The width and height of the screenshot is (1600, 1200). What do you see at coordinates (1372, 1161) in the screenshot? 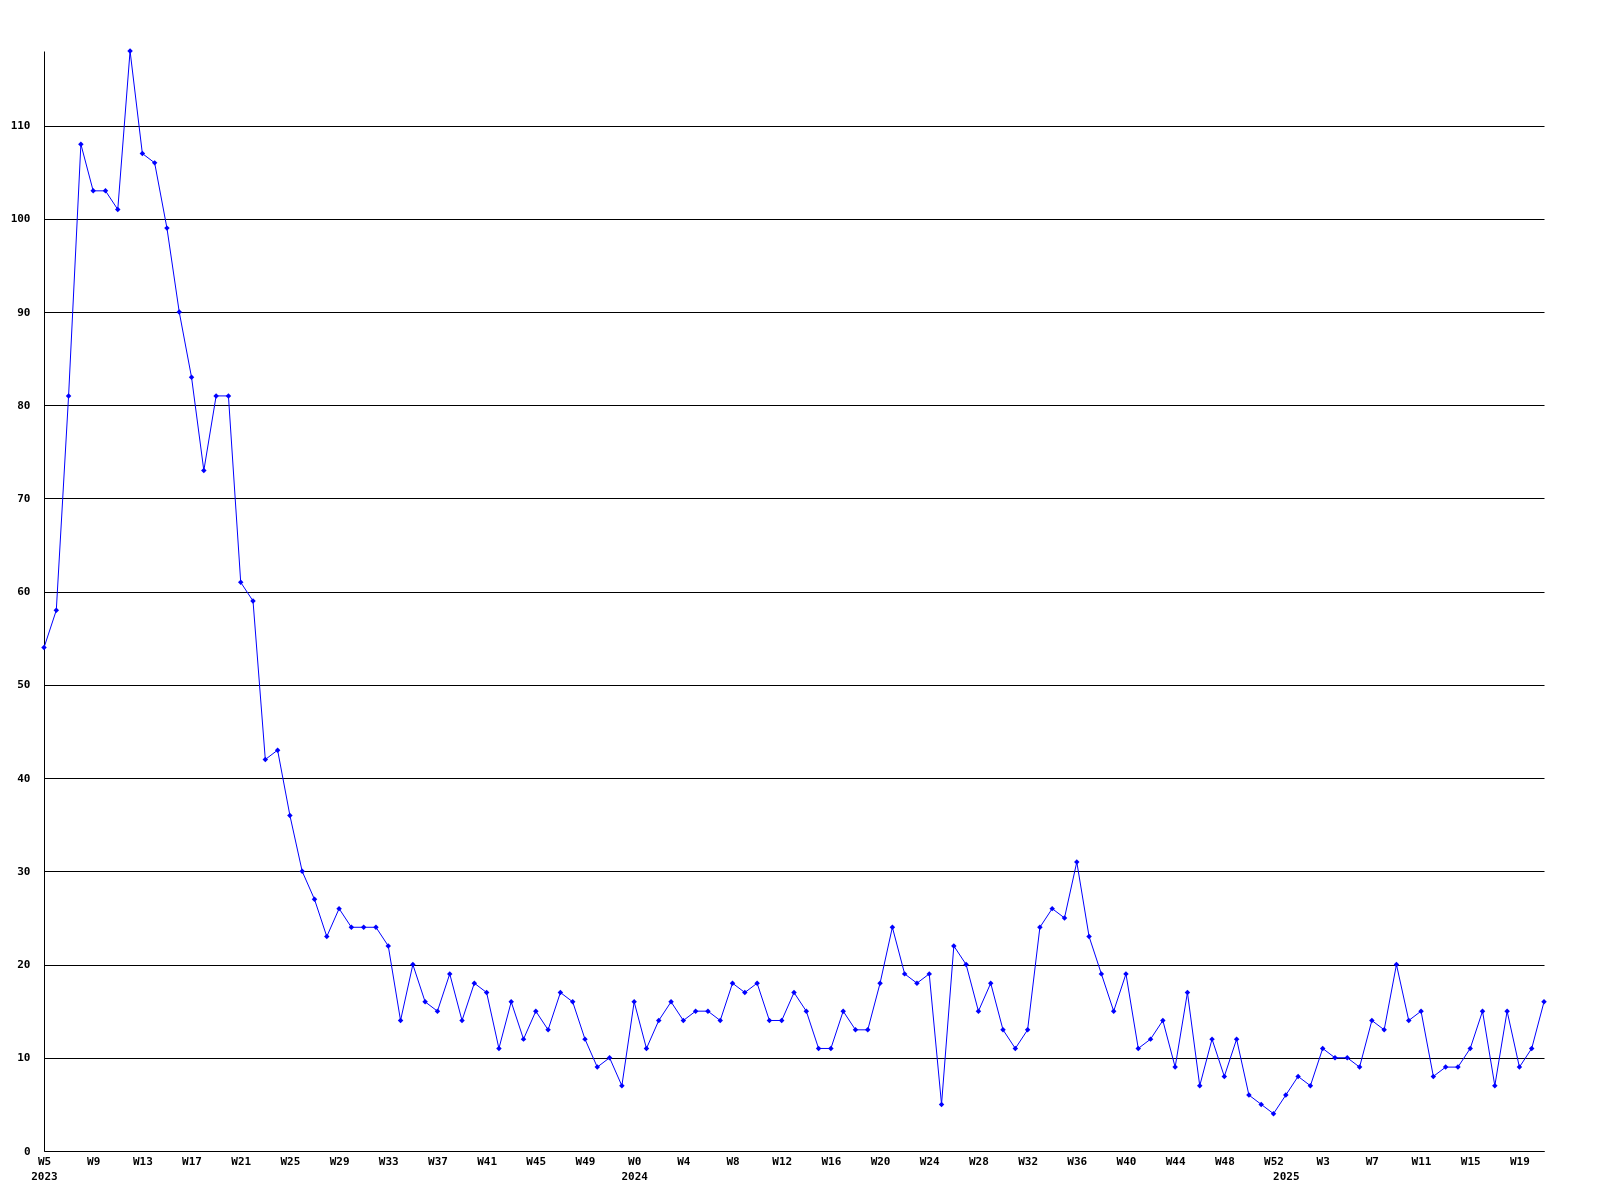
I see `x-tick-label: W7` at bounding box center [1372, 1161].